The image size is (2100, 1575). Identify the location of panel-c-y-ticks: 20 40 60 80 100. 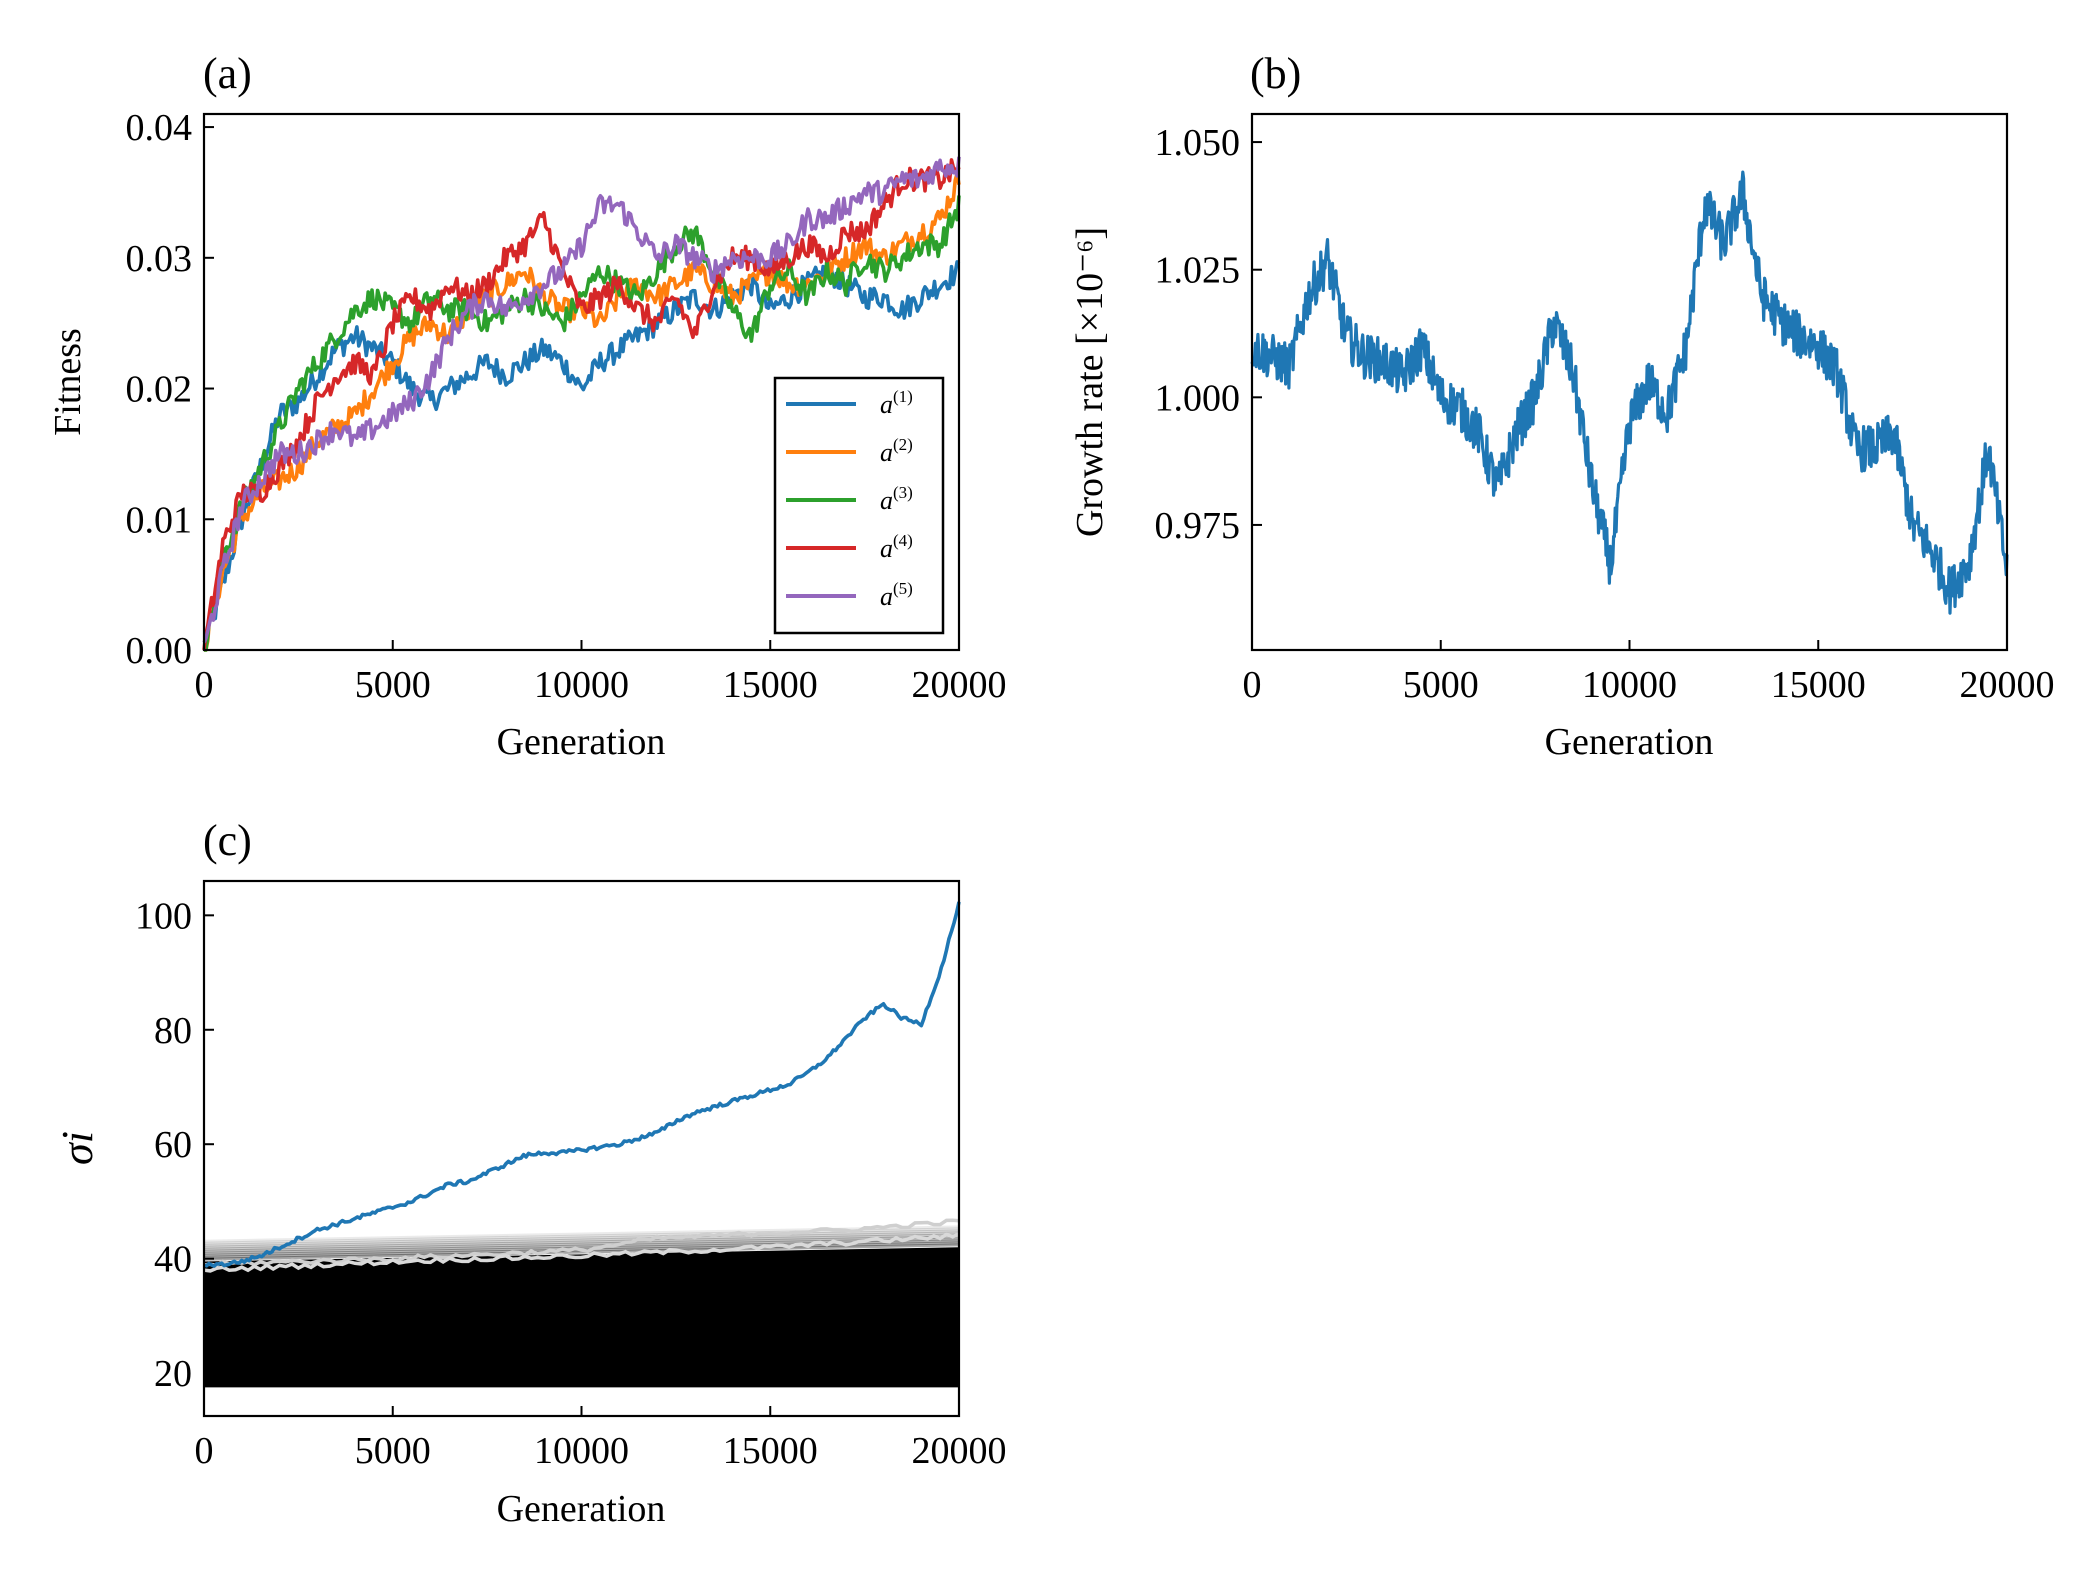
(174, 1145).